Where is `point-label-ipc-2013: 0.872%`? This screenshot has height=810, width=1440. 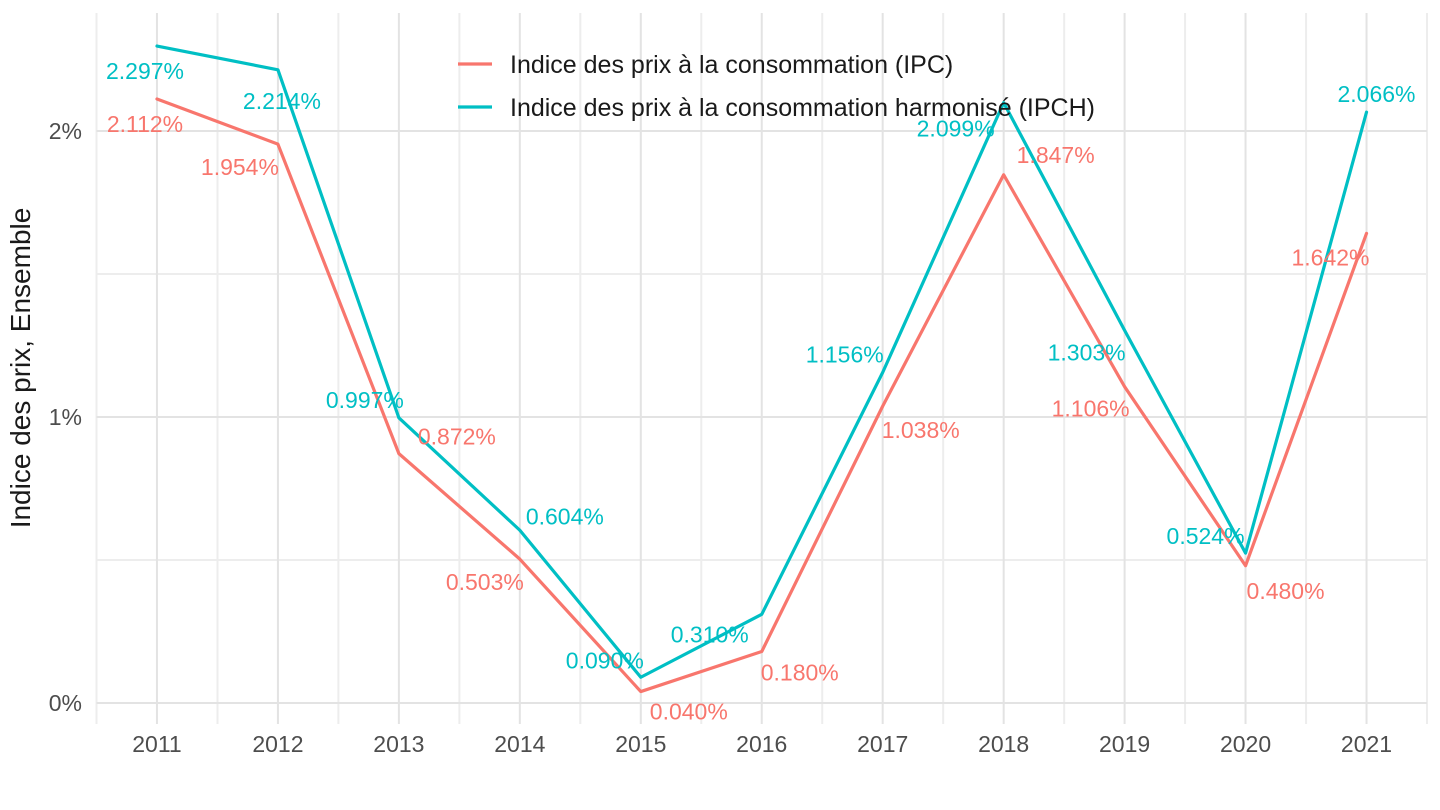 point-label-ipc-2013: 0.872% is located at coordinates (457, 437).